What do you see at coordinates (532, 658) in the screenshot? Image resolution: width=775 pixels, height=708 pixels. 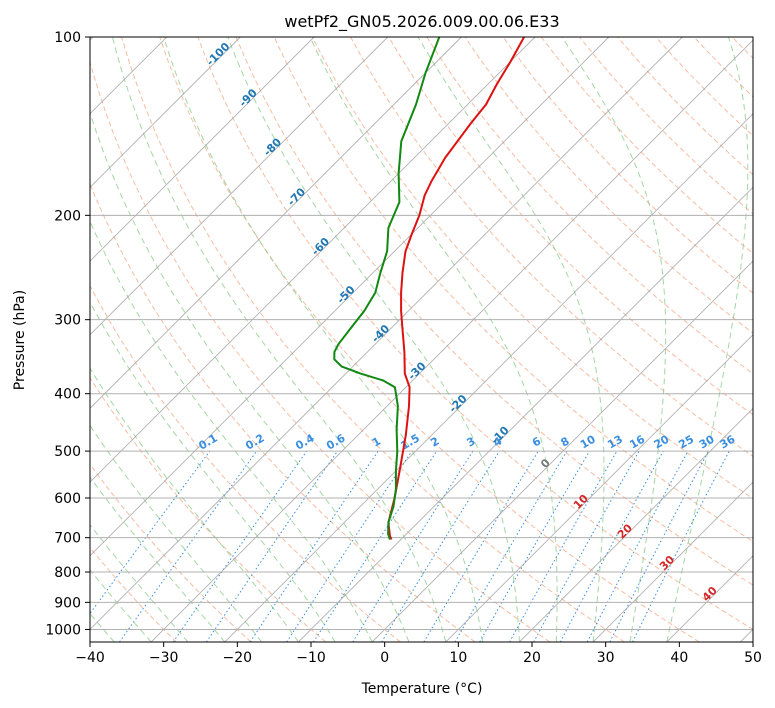 I see `x-tick-label: 20` at bounding box center [532, 658].